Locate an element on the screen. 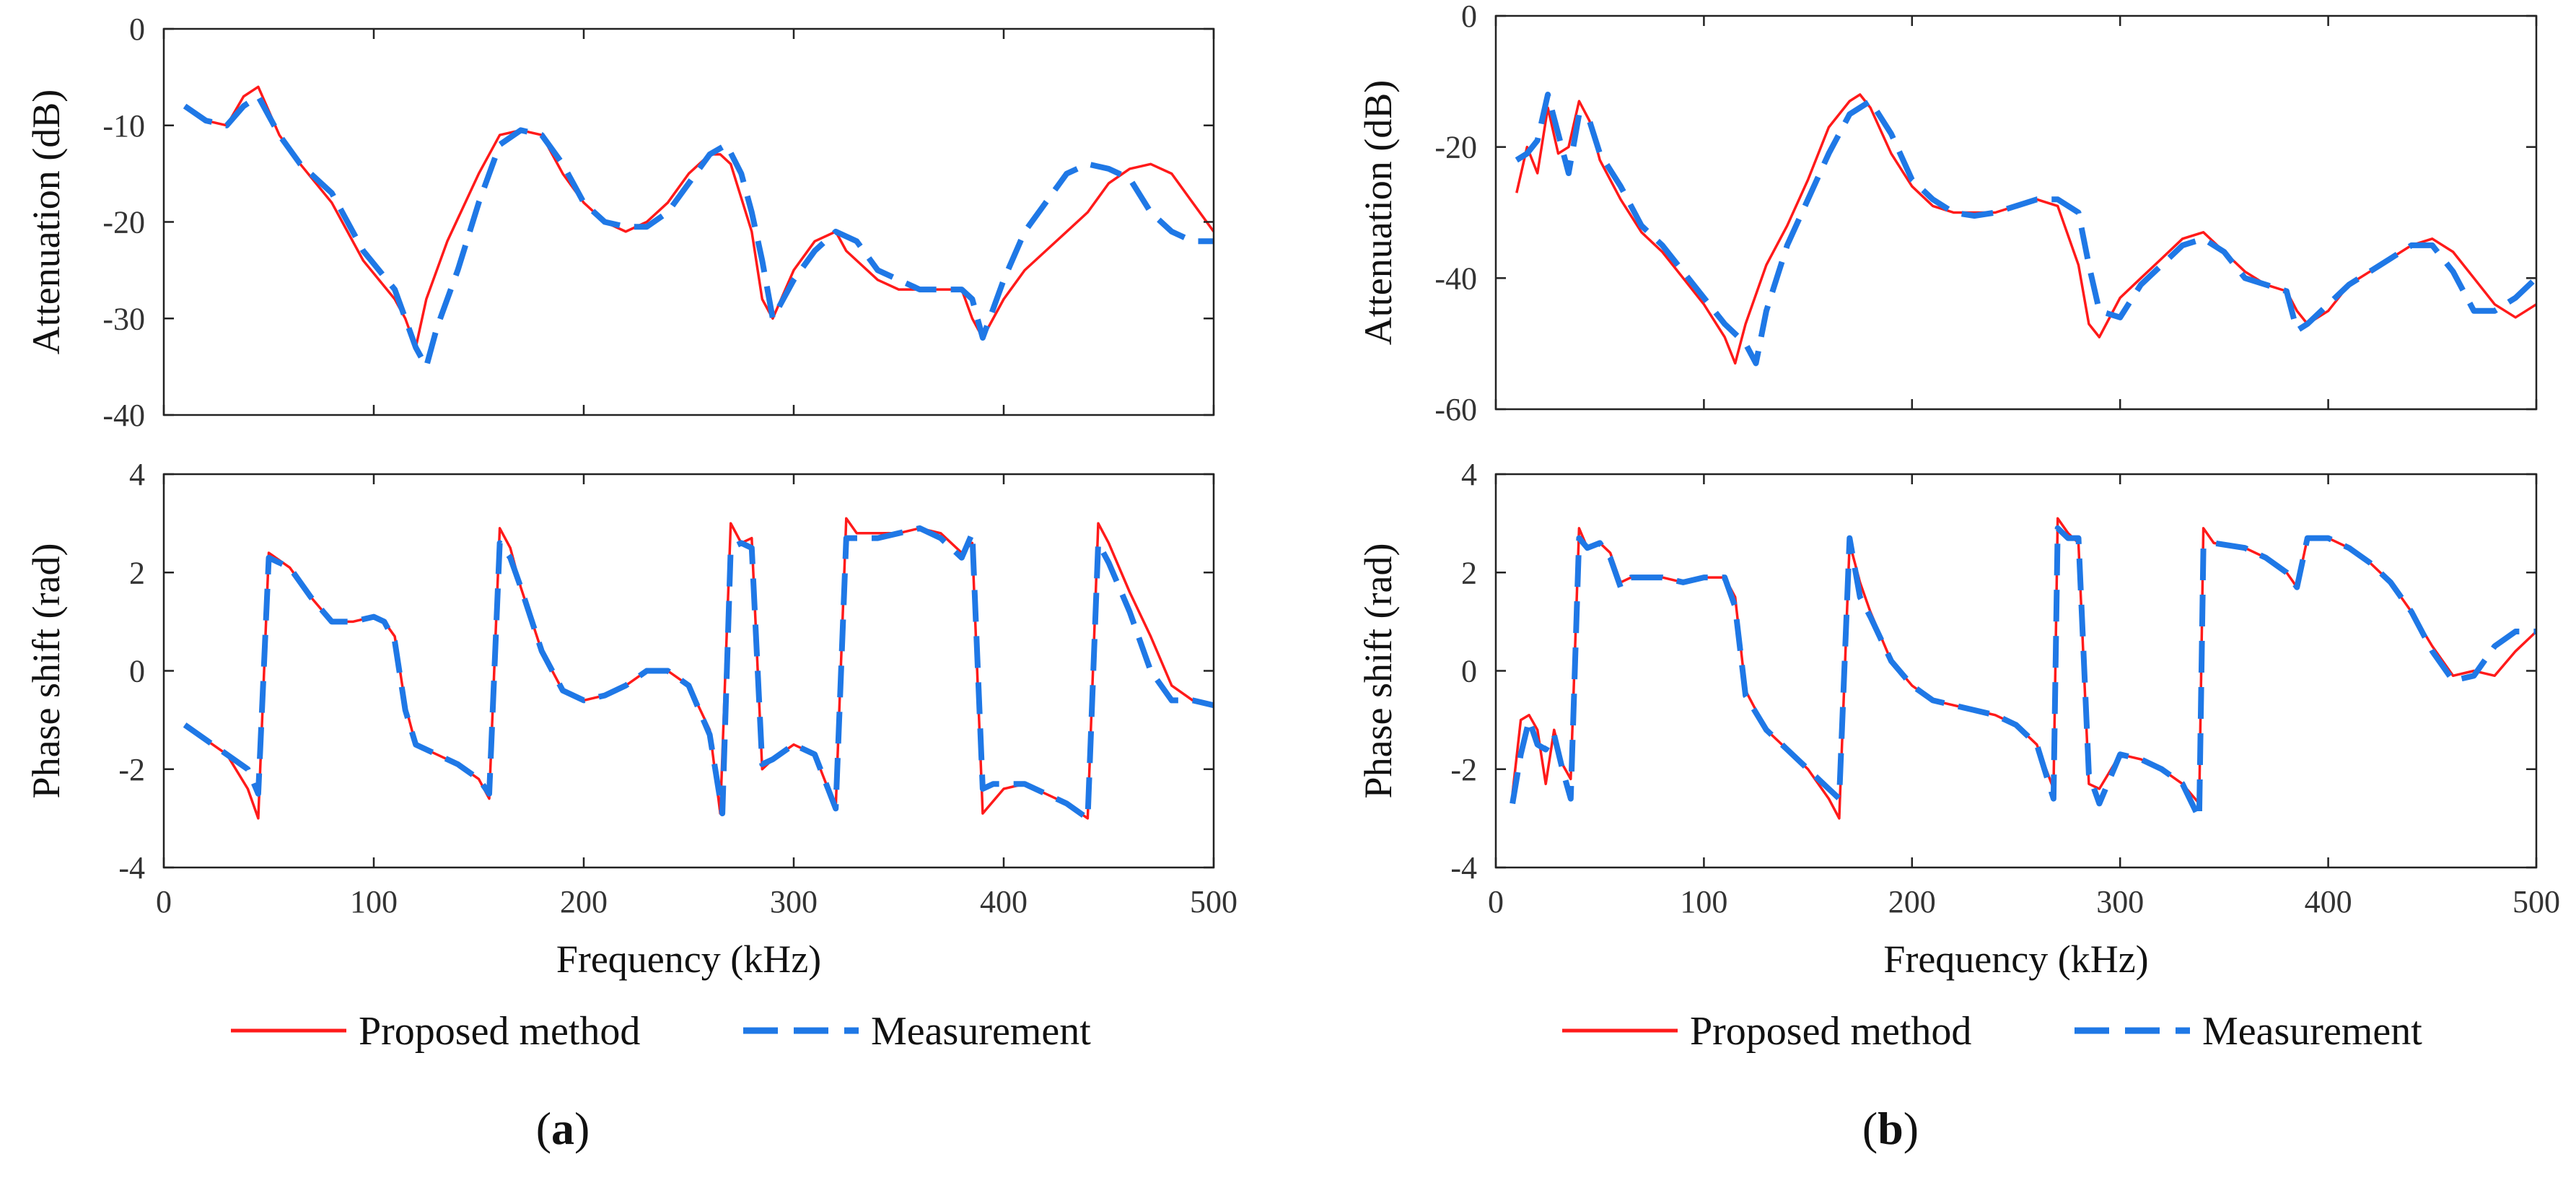 The image size is (2576, 1180). y-tick-label: -30 is located at coordinates (124, 318).